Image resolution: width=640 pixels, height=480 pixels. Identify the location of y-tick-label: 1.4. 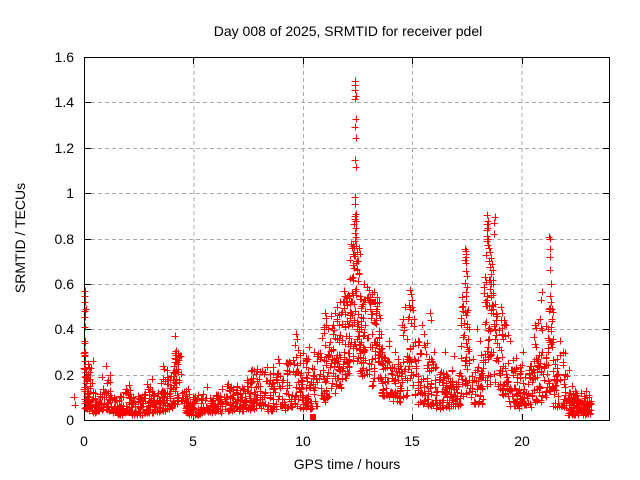
(65, 102).